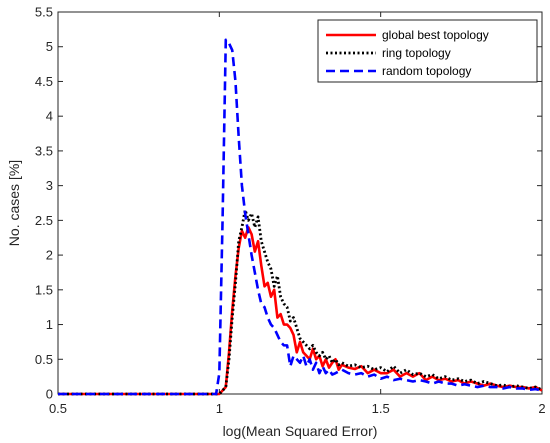 The image size is (550, 443). What do you see at coordinates (49, 46) in the screenshot?
I see `y-tick-label: 5` at bounding box center [49, 46].